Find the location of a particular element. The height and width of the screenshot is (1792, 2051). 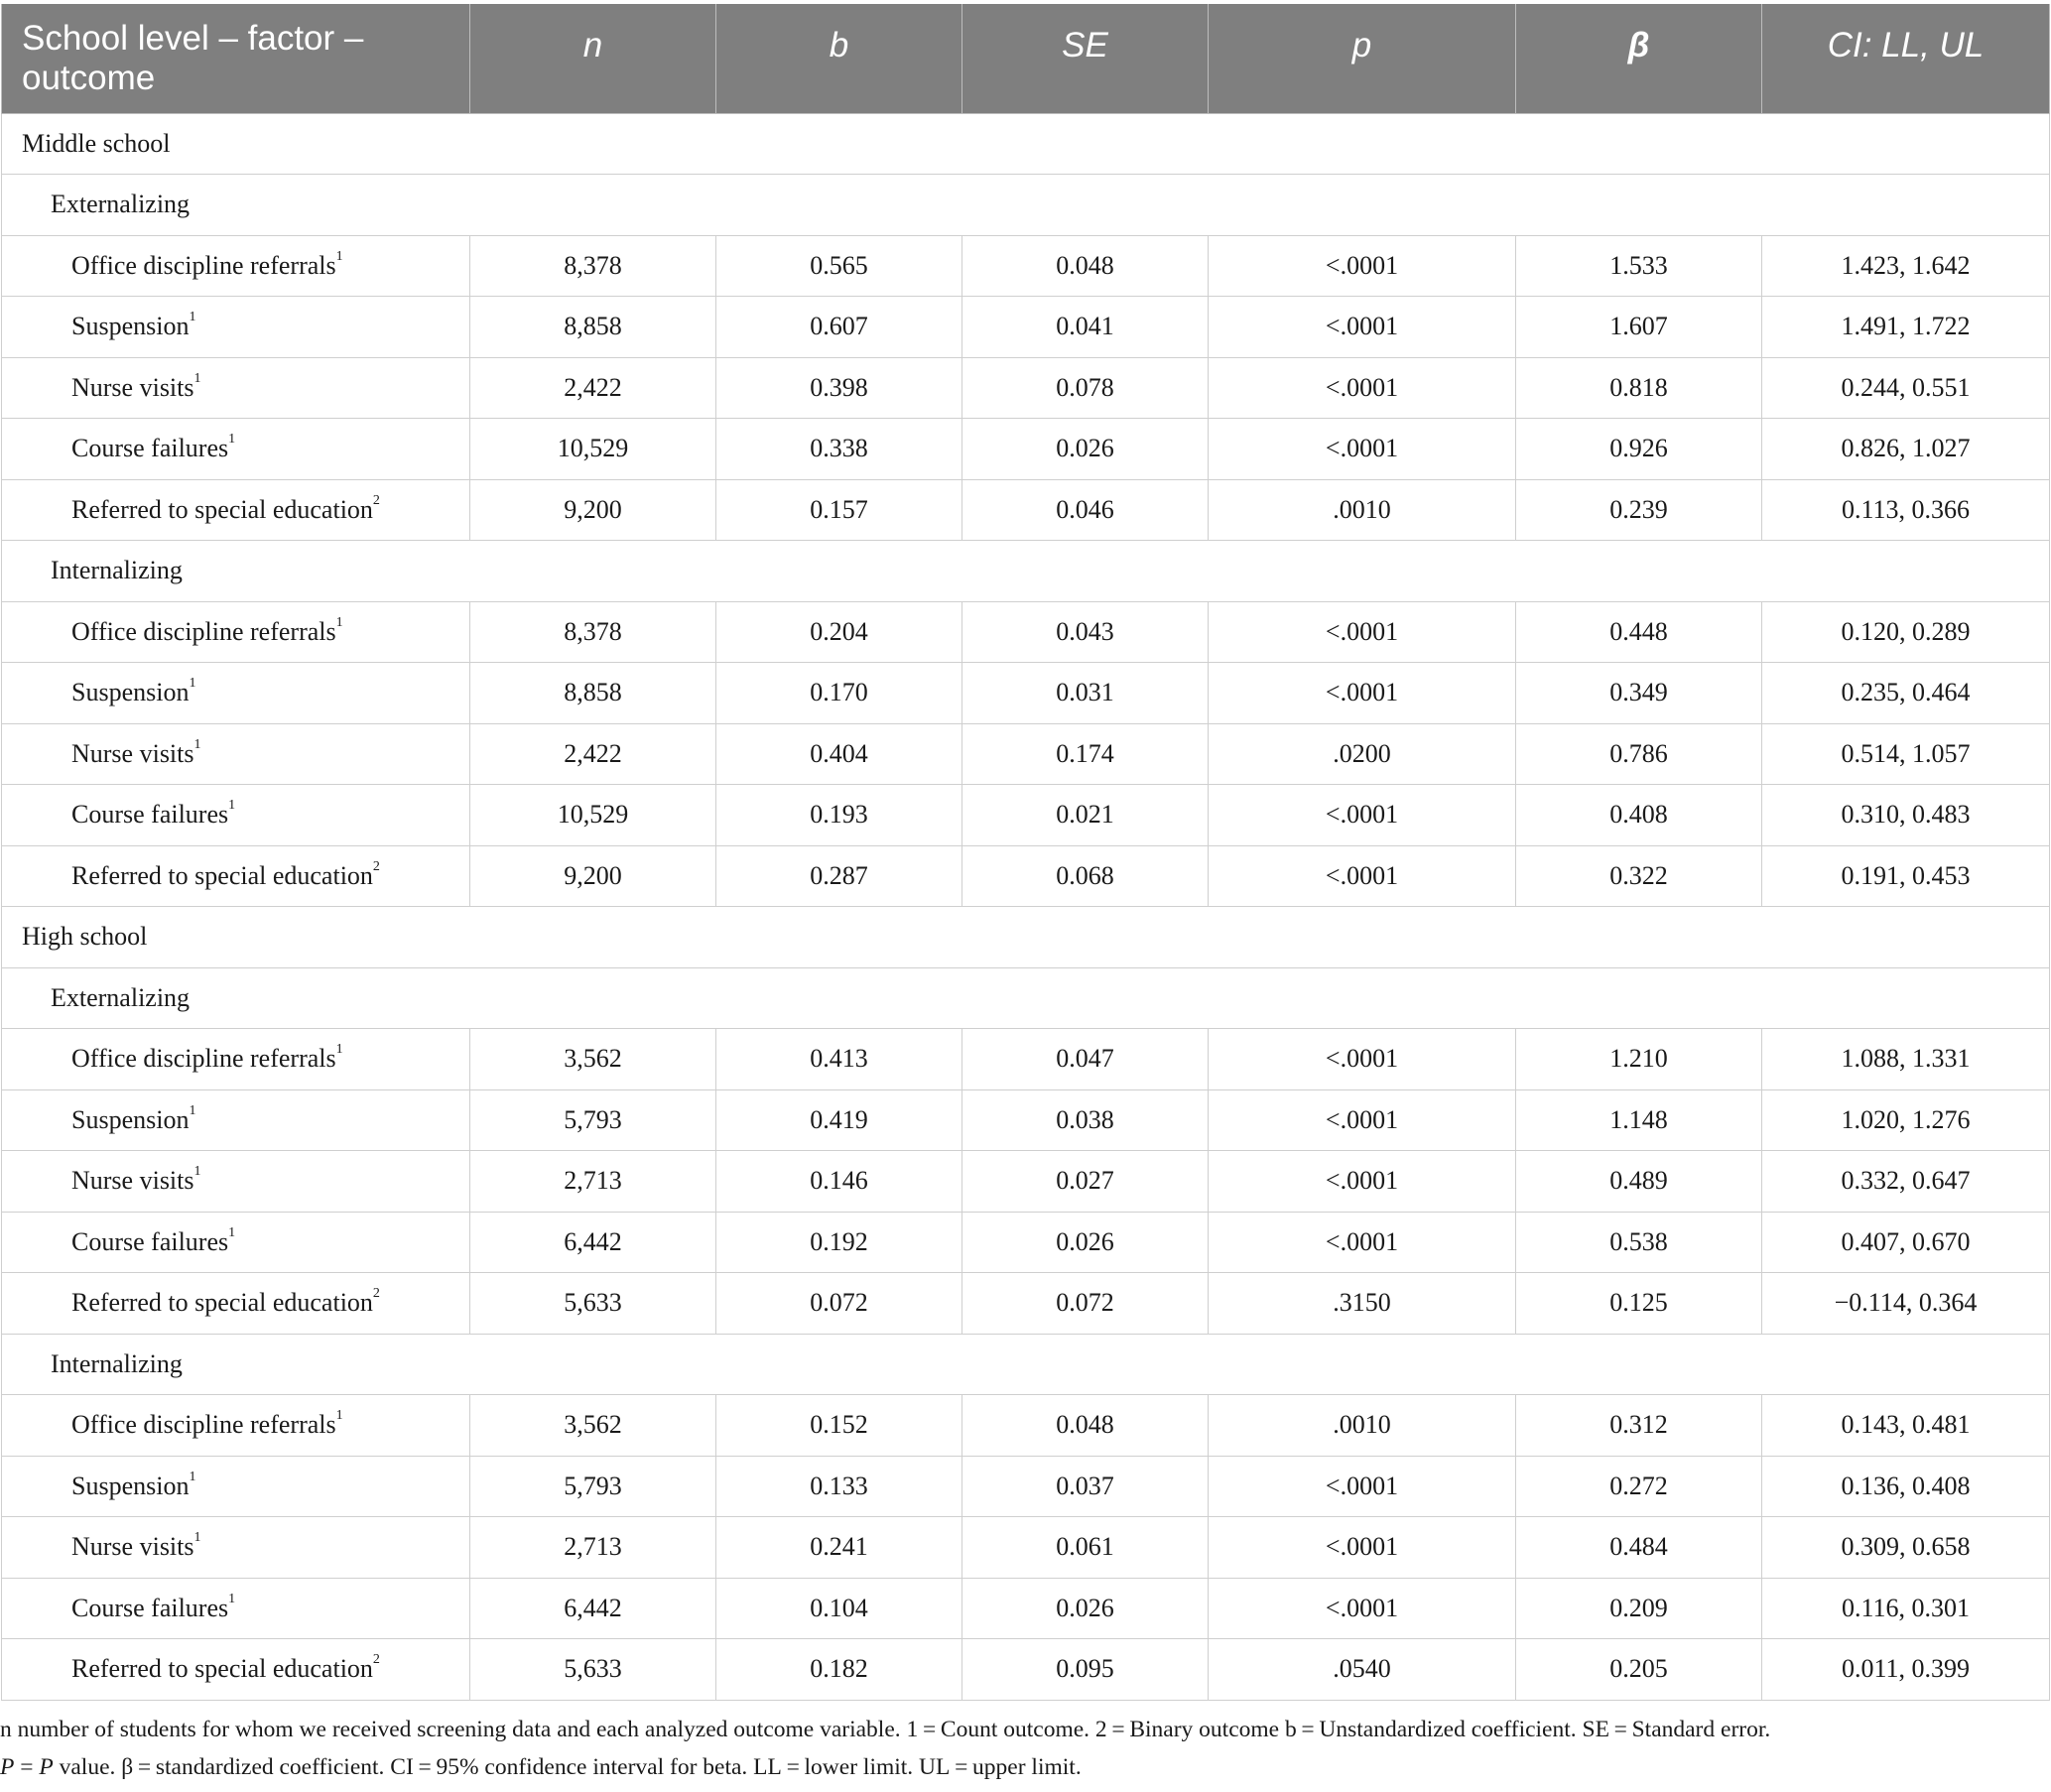

n-cell: 3,562 is located at coordinates (592, 1059).